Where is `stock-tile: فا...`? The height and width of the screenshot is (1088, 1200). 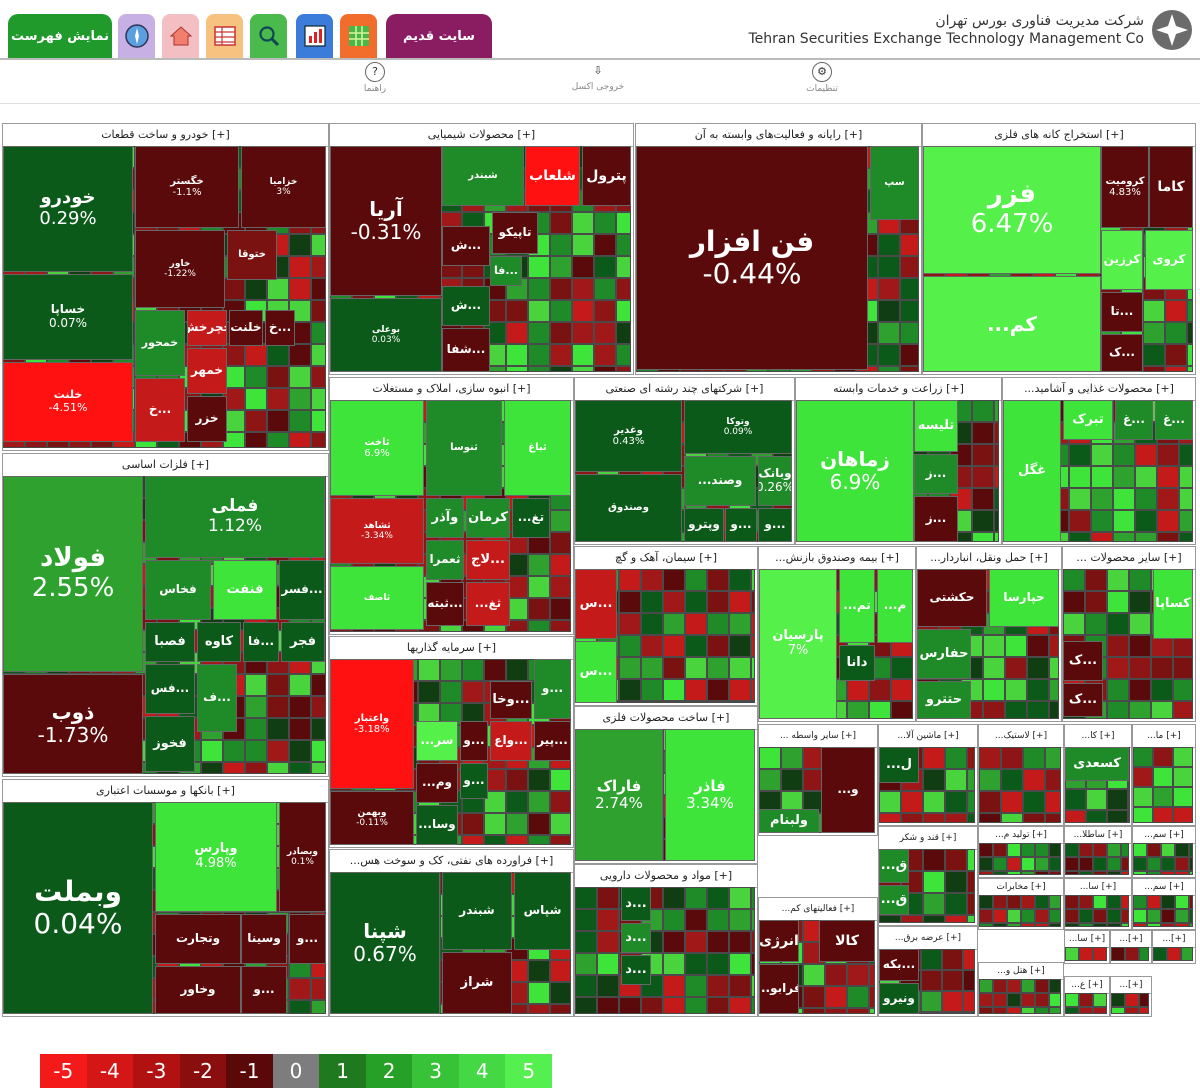
stock-tile: فا... is located at coordinates (506, 271).